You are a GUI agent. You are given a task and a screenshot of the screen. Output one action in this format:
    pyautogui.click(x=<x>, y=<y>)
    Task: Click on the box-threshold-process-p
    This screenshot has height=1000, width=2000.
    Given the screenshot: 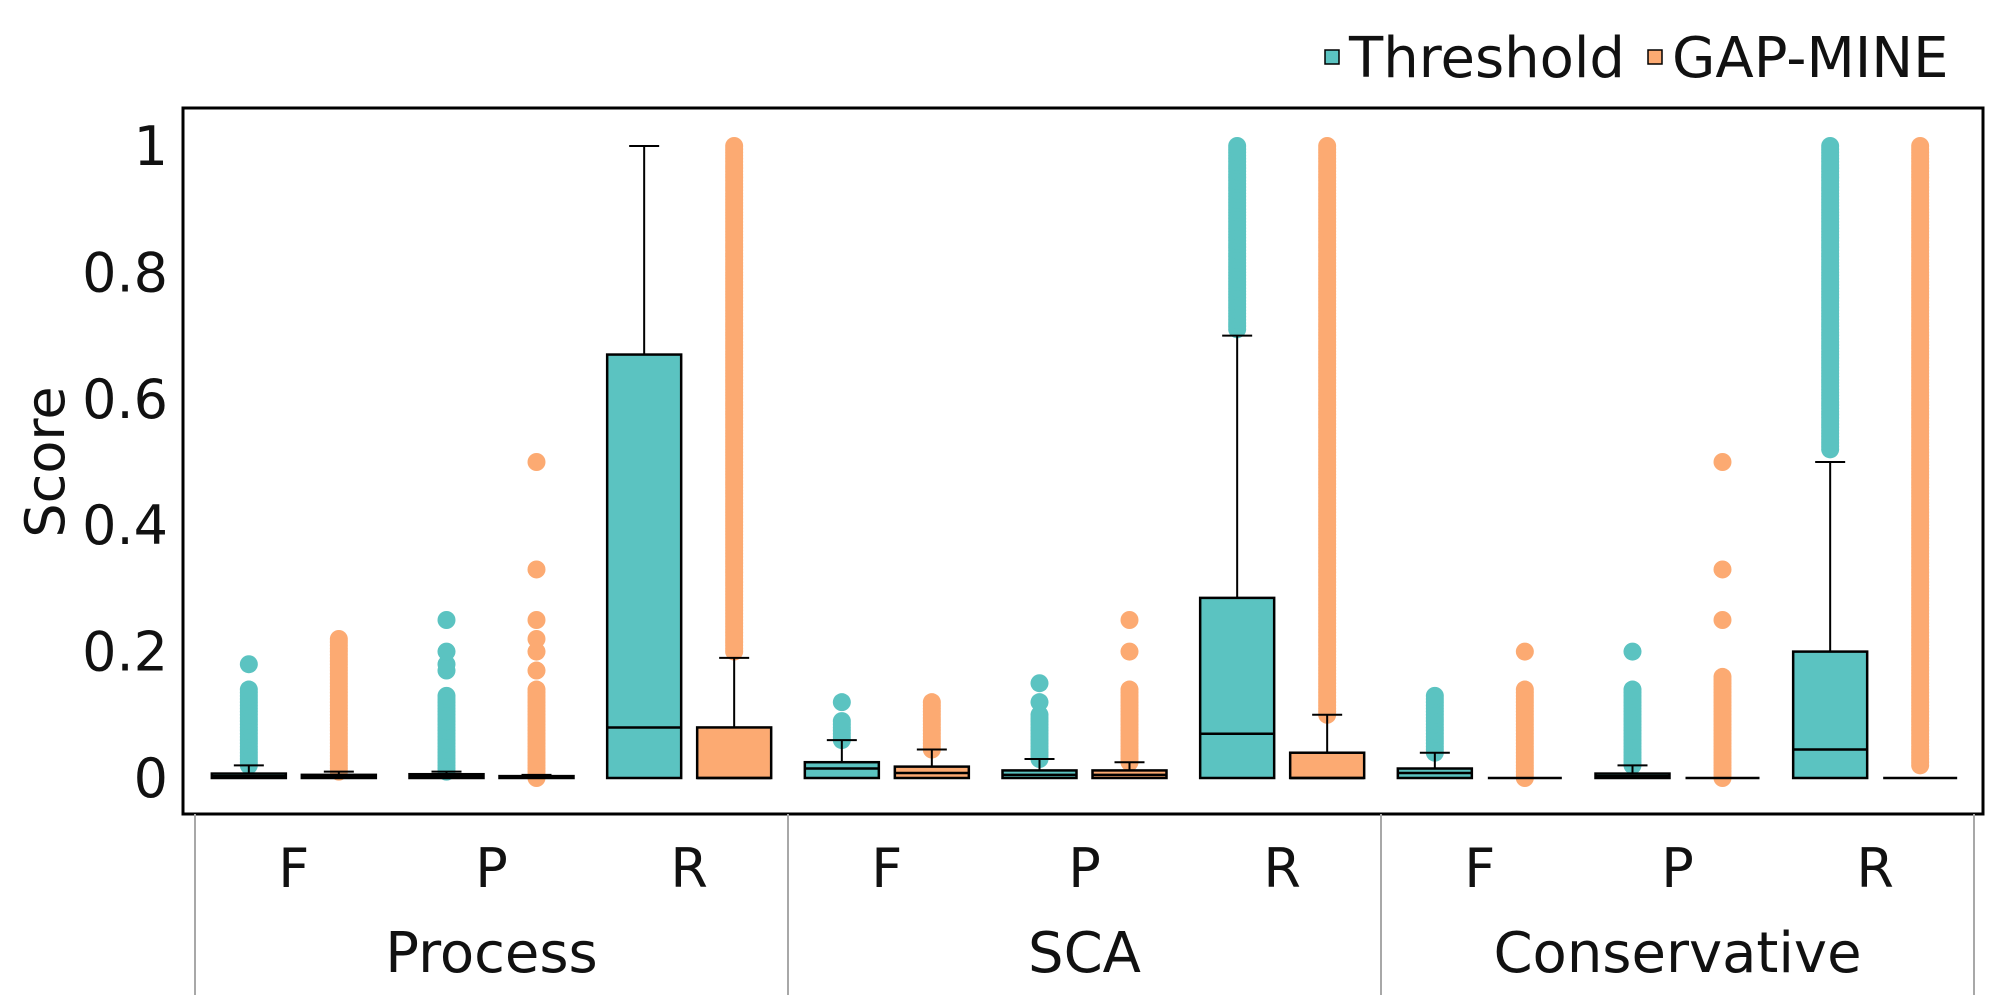 What is the action you would take?
    pyautogui.click(x=446, y=696)
    